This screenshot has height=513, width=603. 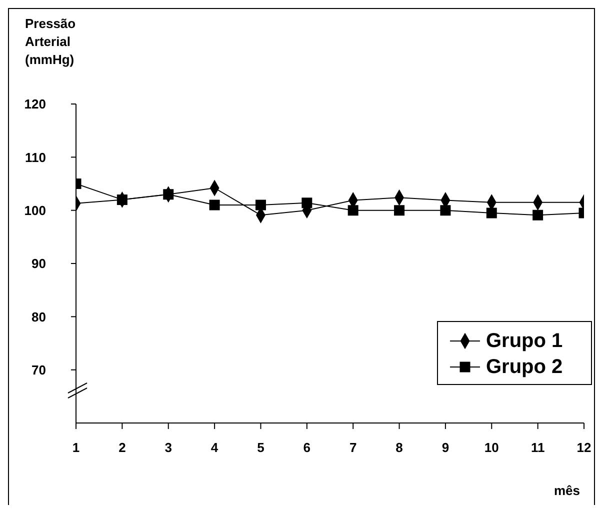 What do you see at coordinates (353, 448) in the screenshot?
I see `x-tick-label: 7` at bounding box center [353, 448].